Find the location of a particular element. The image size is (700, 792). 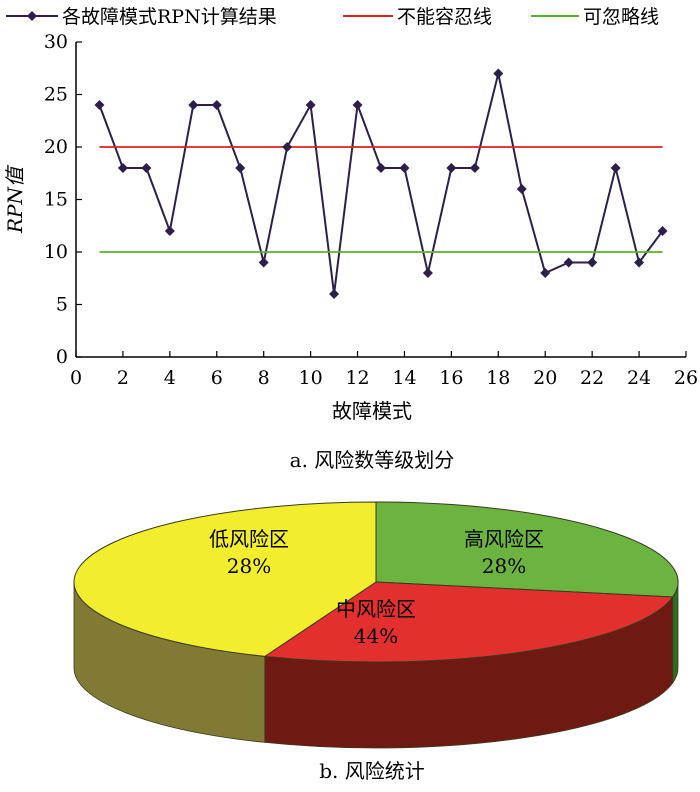

pie-slice-label: 低风险区 is located at coordinates (249, 539).